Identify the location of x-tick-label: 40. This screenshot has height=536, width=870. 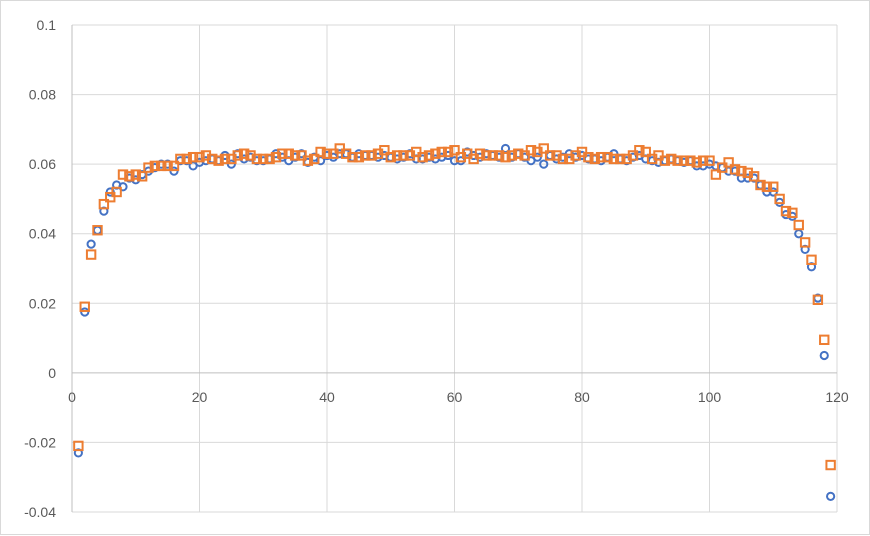
(327, 397).